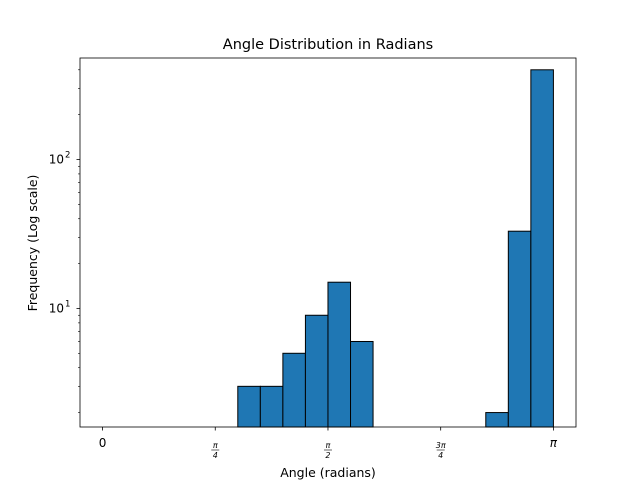 The height and width of the screenshot is (480, 640). I want to click on x-tick-label-numerator: 3π, so click(441, 445).